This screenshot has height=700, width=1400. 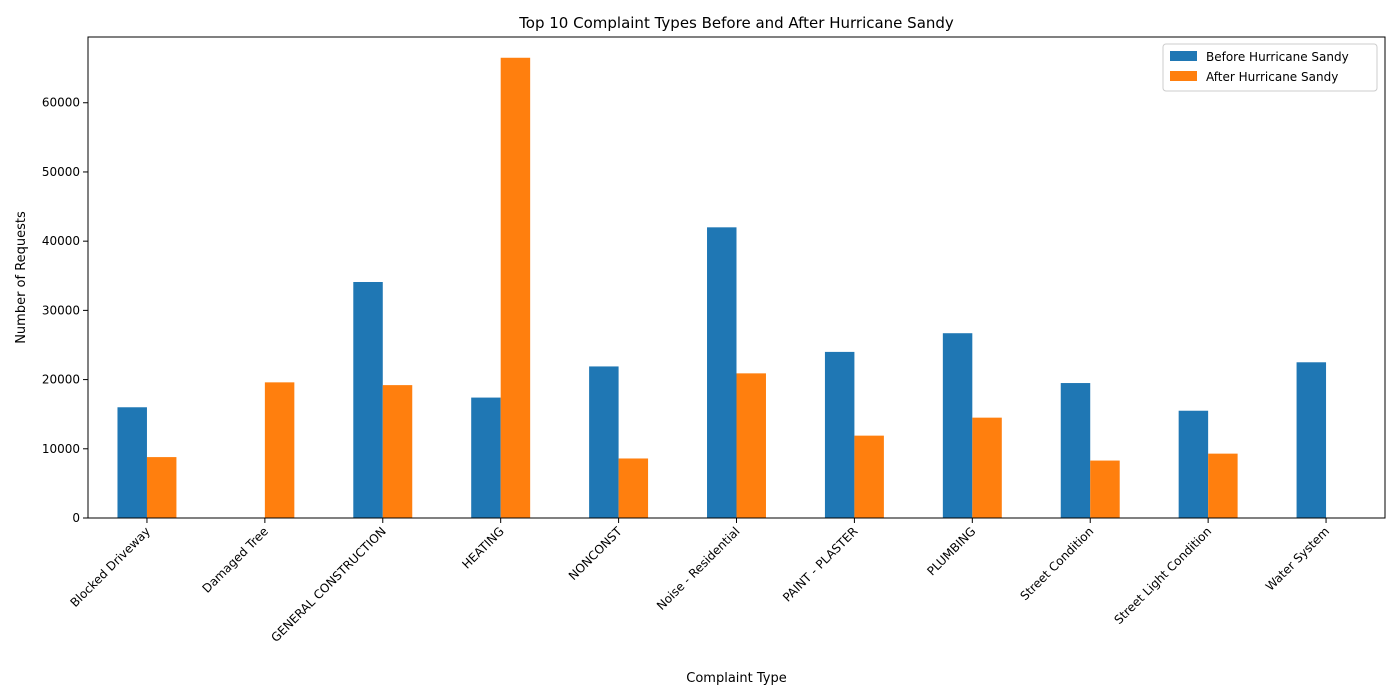 What do you see at coordinates (328, 584) in the screenshot?
I see `x-tick-label-2: GENERAL CONSTRUCTION` at bounding box center [328, 584].